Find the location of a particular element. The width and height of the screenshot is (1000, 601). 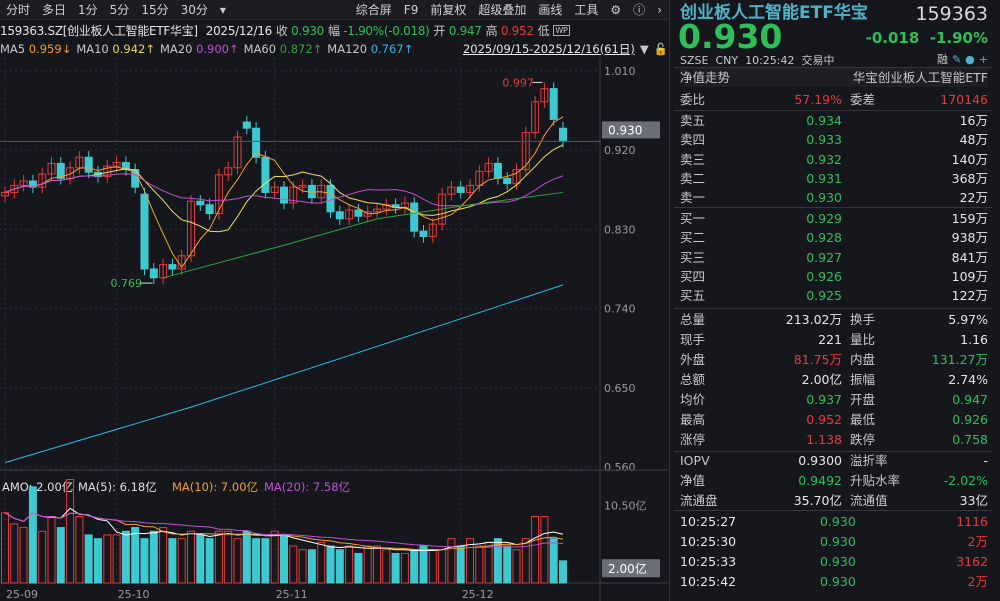

bid-price: 0.928 is located at coordinates (824, 238).